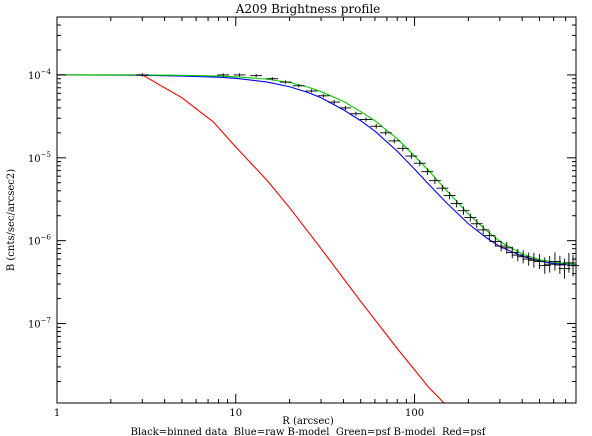 The height and width of the screenshot is (436, 592). What do you see at coordinates (11, 220) in the screenshot?
I see `y-axis-label: B (cnts/sec/arcsec2)` at bounding box center [11, 220].